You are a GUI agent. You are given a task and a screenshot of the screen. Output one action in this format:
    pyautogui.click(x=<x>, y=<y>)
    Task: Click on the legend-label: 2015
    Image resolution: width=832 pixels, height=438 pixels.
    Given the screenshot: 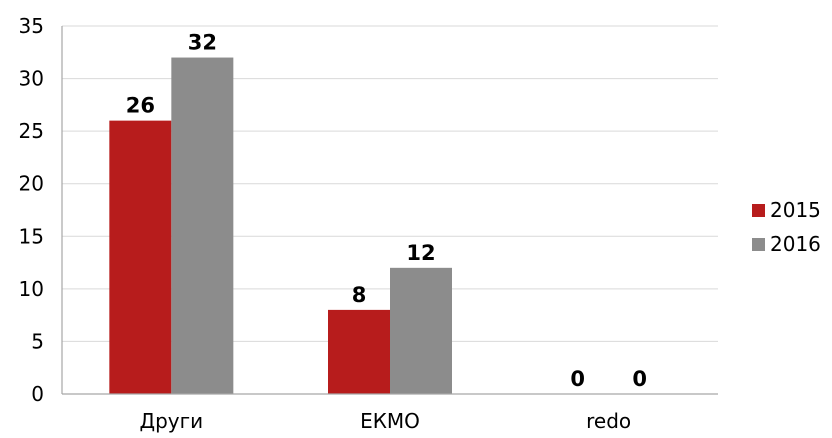 What is the action you would take?
    pyautogui.click(x=795, y=210)
    